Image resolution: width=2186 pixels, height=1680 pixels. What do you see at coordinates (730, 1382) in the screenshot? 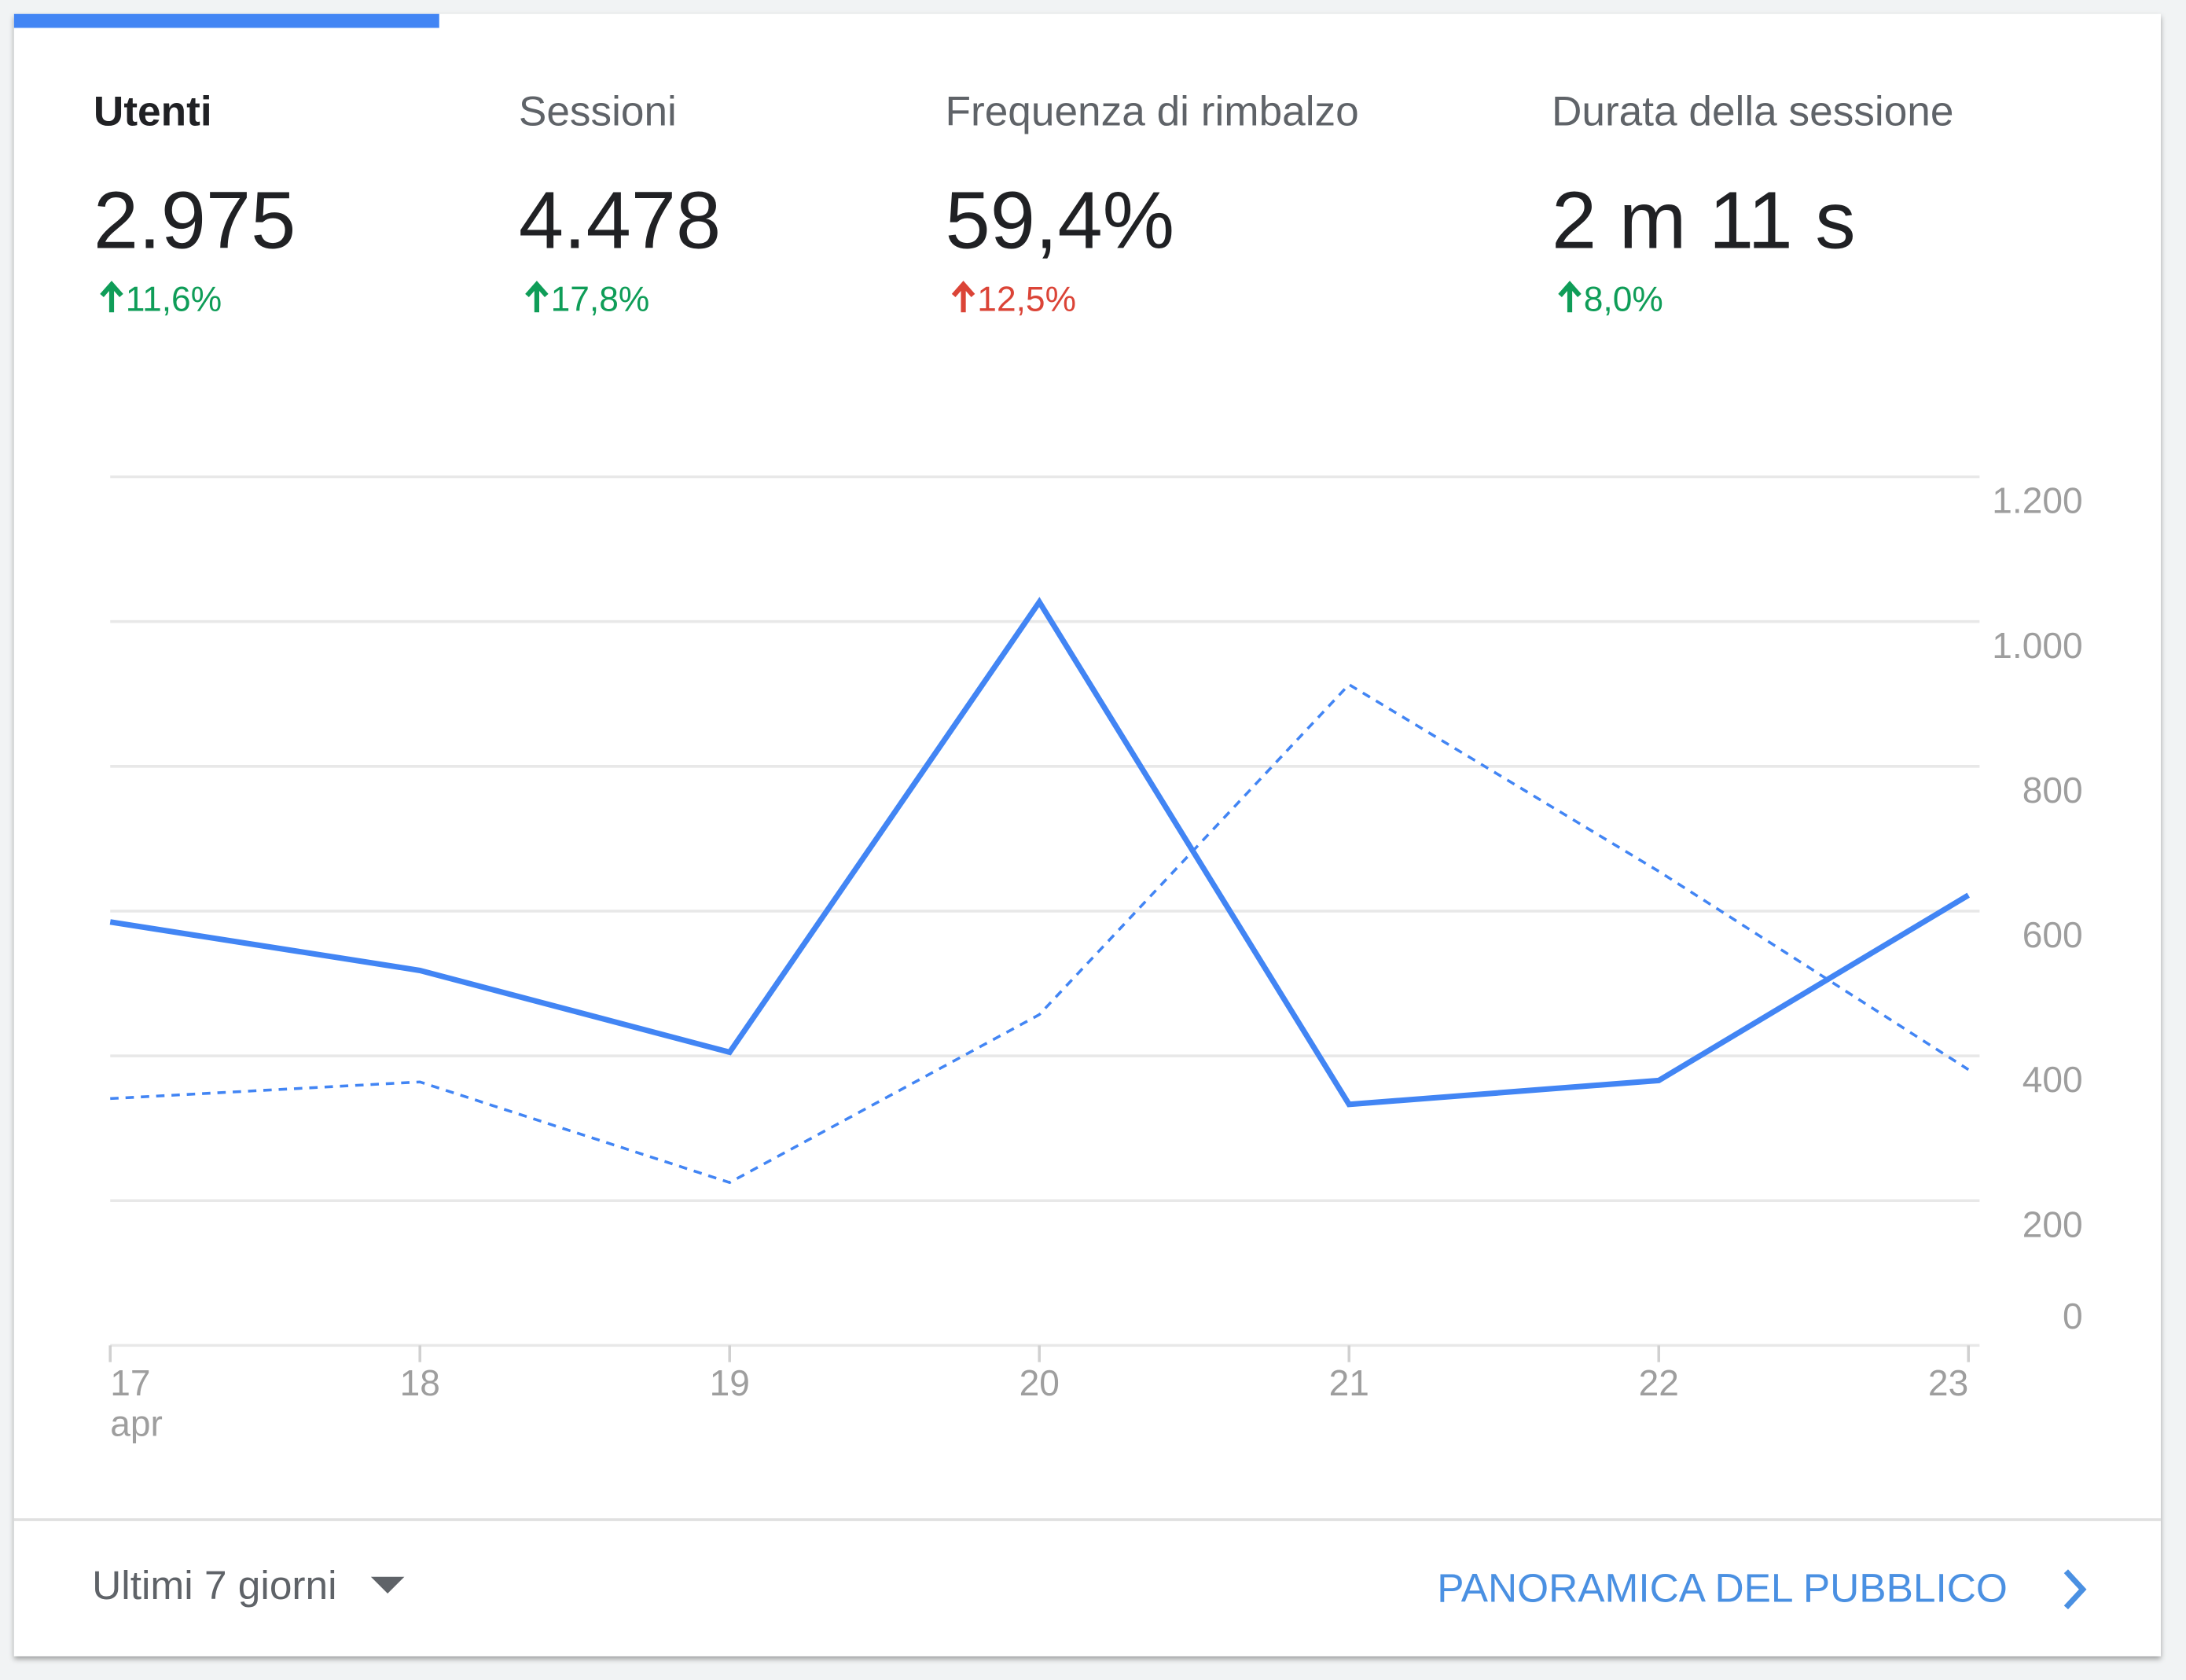
I see `x-tick-label: 19` at bounding box center [730, 1382].